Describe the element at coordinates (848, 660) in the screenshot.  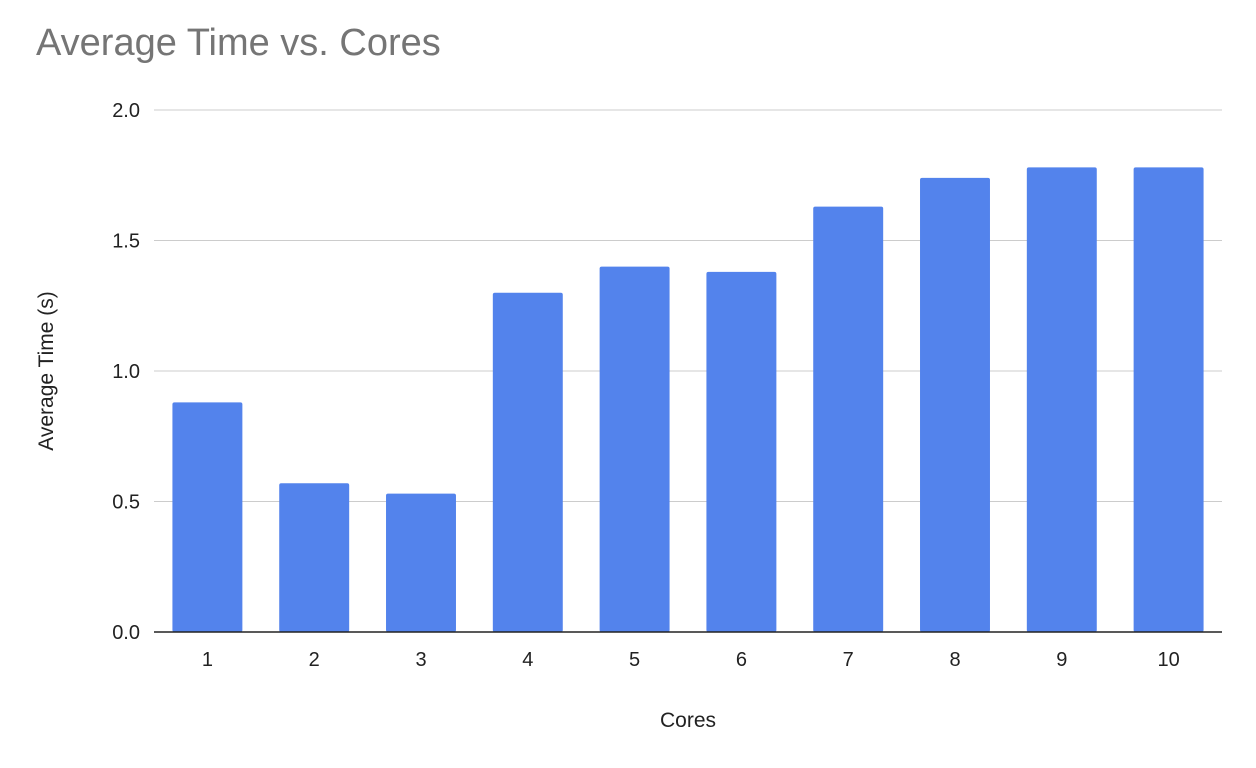
I see `x-tick-label: 7` at that location.